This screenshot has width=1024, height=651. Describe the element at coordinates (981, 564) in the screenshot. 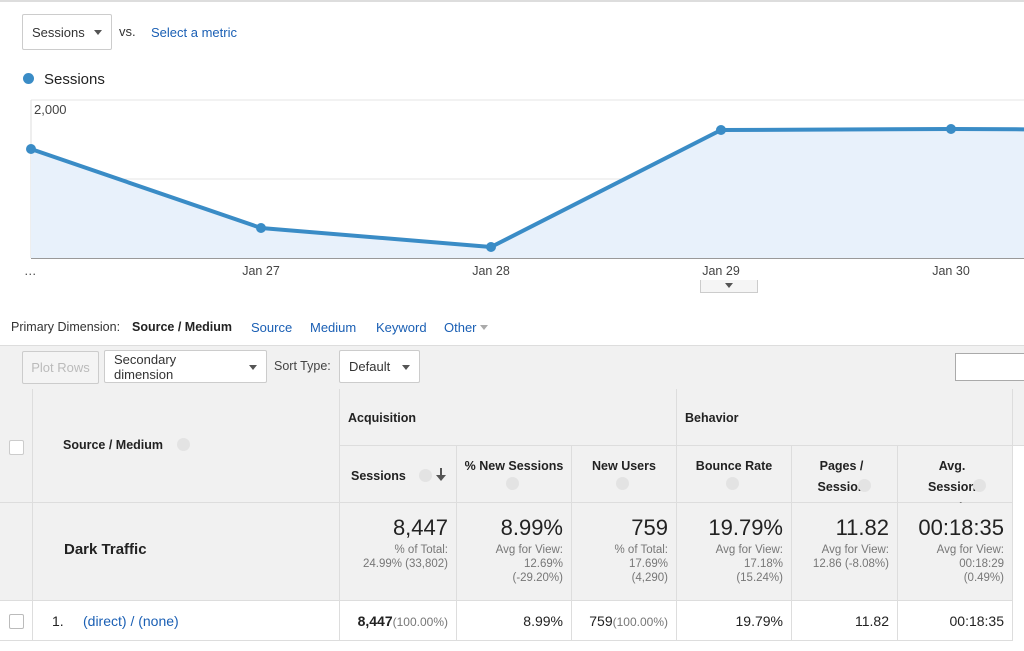

I see `summary-subtext: 00:18:29` at that location.